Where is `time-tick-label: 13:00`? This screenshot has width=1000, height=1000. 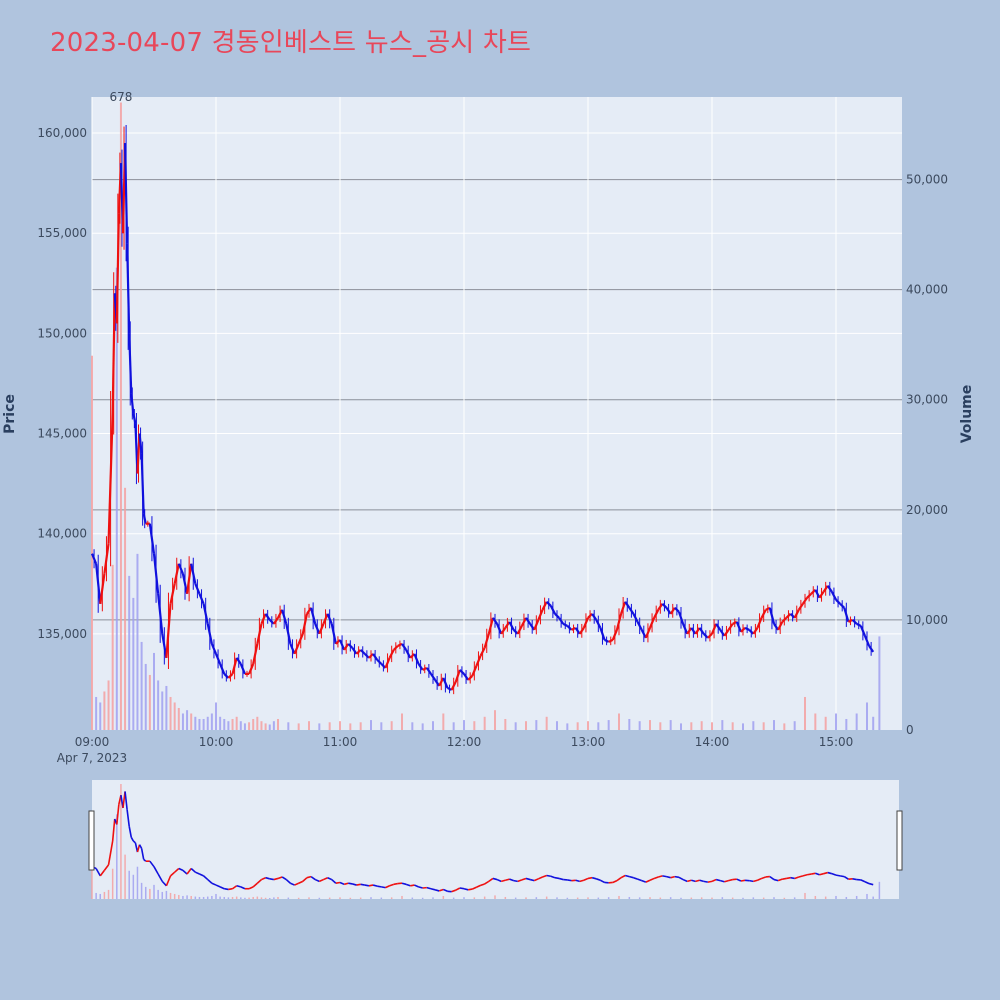
time-tick-label: 13:00 is located at coordinates (588, 742).